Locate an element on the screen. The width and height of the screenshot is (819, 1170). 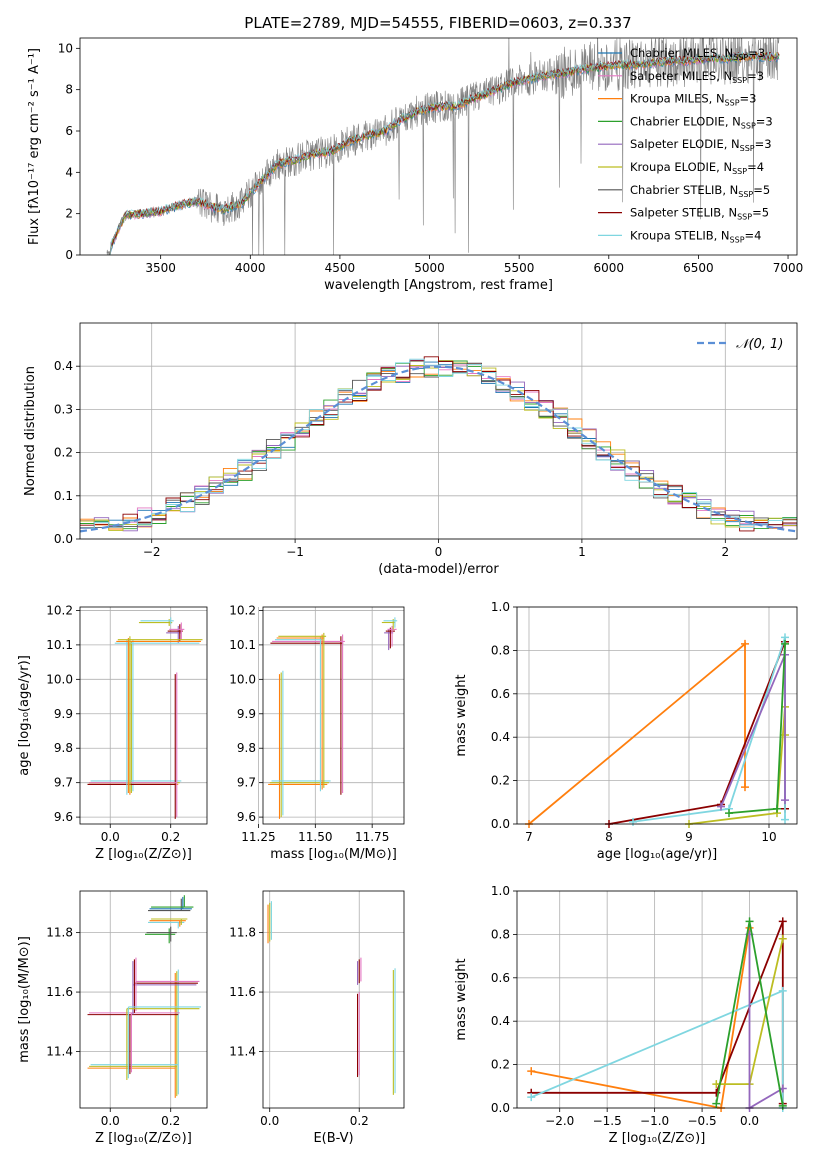
y-tick-label: 9.9 is located at coordinates (246, 714).